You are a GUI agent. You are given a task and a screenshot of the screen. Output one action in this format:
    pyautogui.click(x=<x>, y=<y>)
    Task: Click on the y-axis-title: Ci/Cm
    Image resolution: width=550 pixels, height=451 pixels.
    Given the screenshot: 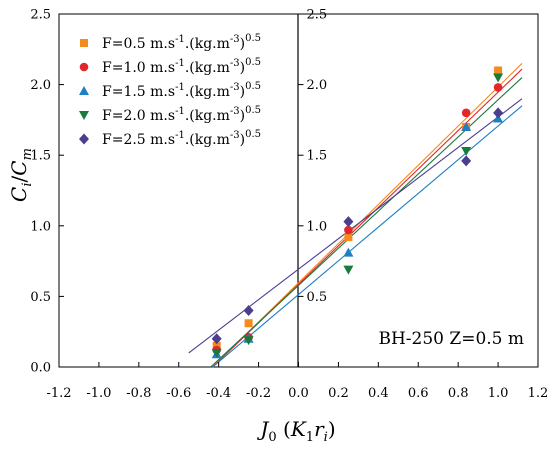 What is the action you would take?
    pyautogui.click(x=21, y=175)
    